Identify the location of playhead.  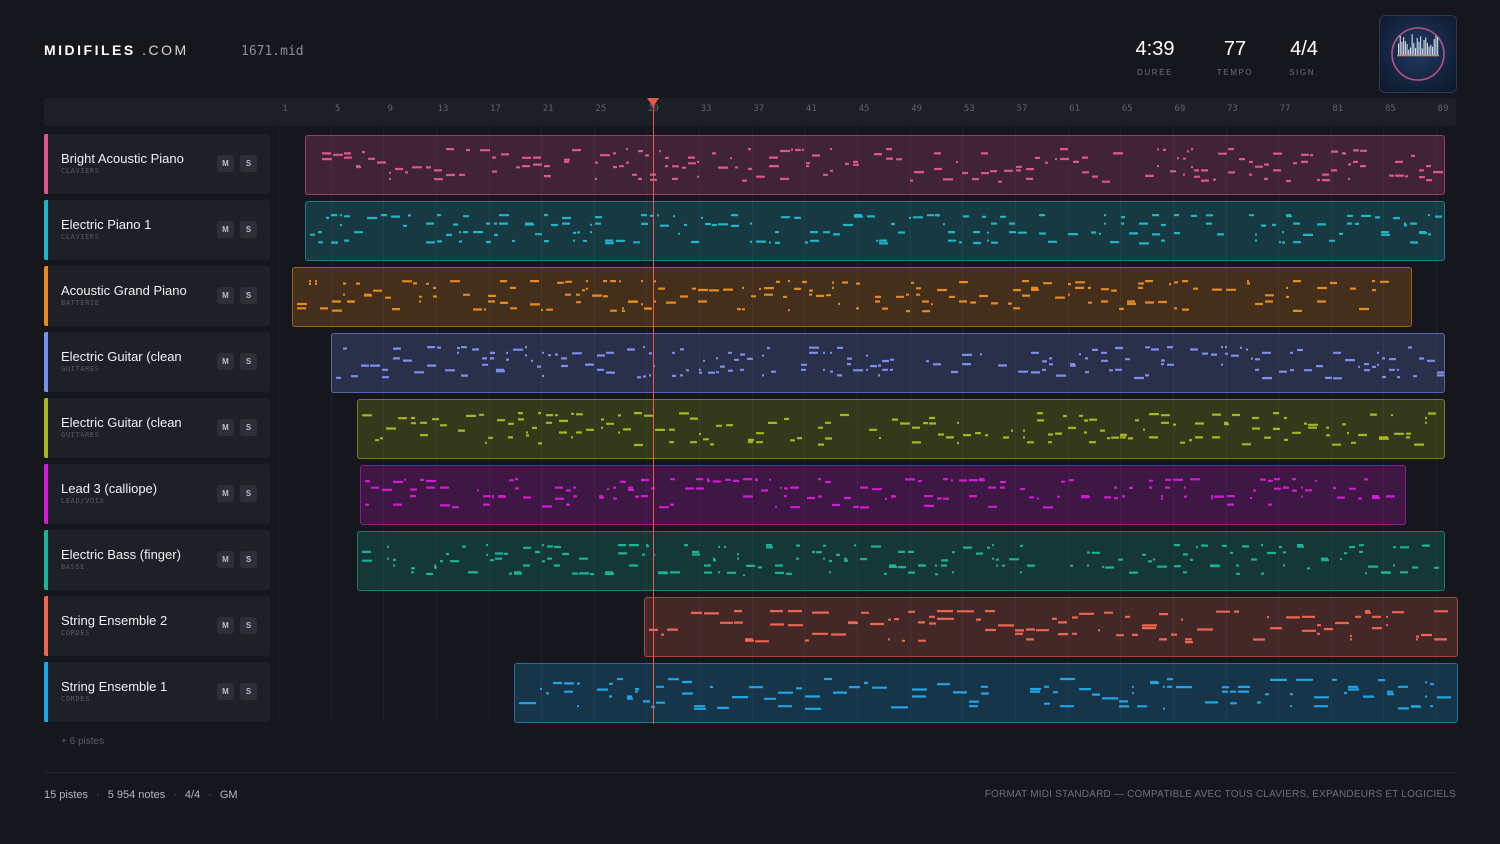
(654, 414).